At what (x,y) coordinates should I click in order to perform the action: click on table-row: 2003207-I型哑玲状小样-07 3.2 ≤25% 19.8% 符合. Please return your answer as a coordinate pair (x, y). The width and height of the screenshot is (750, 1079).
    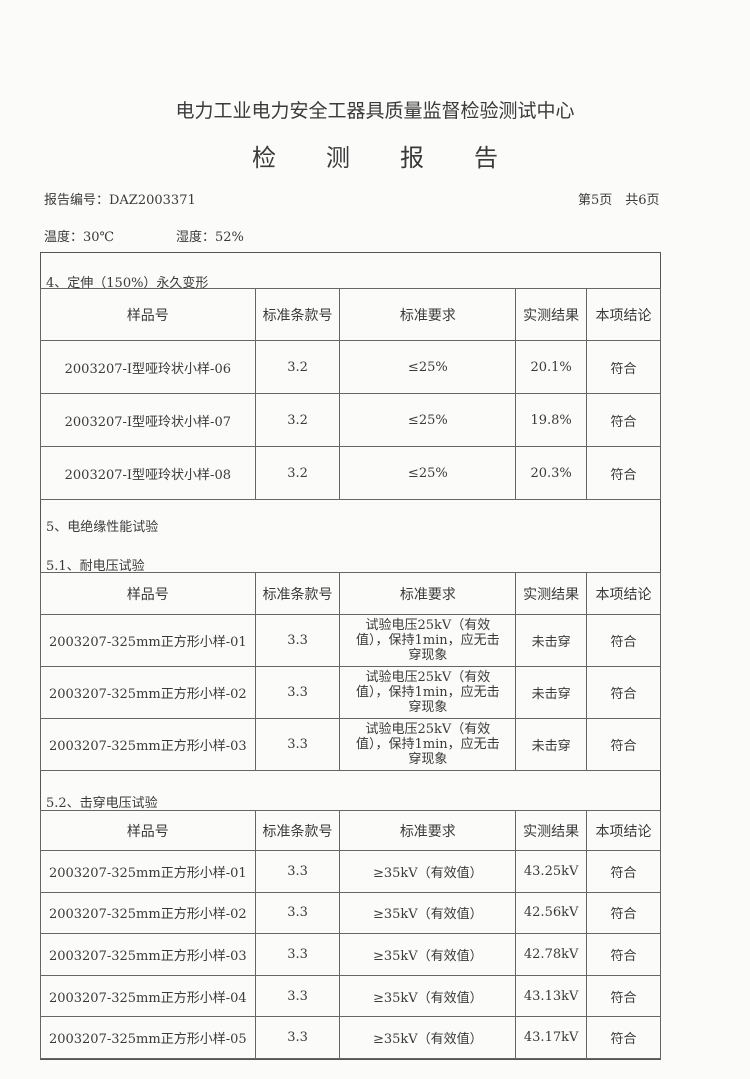
    Looking at the image, I should click on (350, 420).